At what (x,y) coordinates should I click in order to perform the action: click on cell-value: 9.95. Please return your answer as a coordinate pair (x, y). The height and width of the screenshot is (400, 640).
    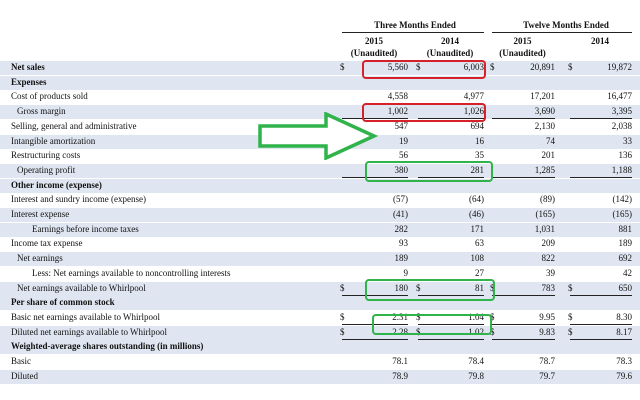
    Looking at the image, I should click on (547, 316).